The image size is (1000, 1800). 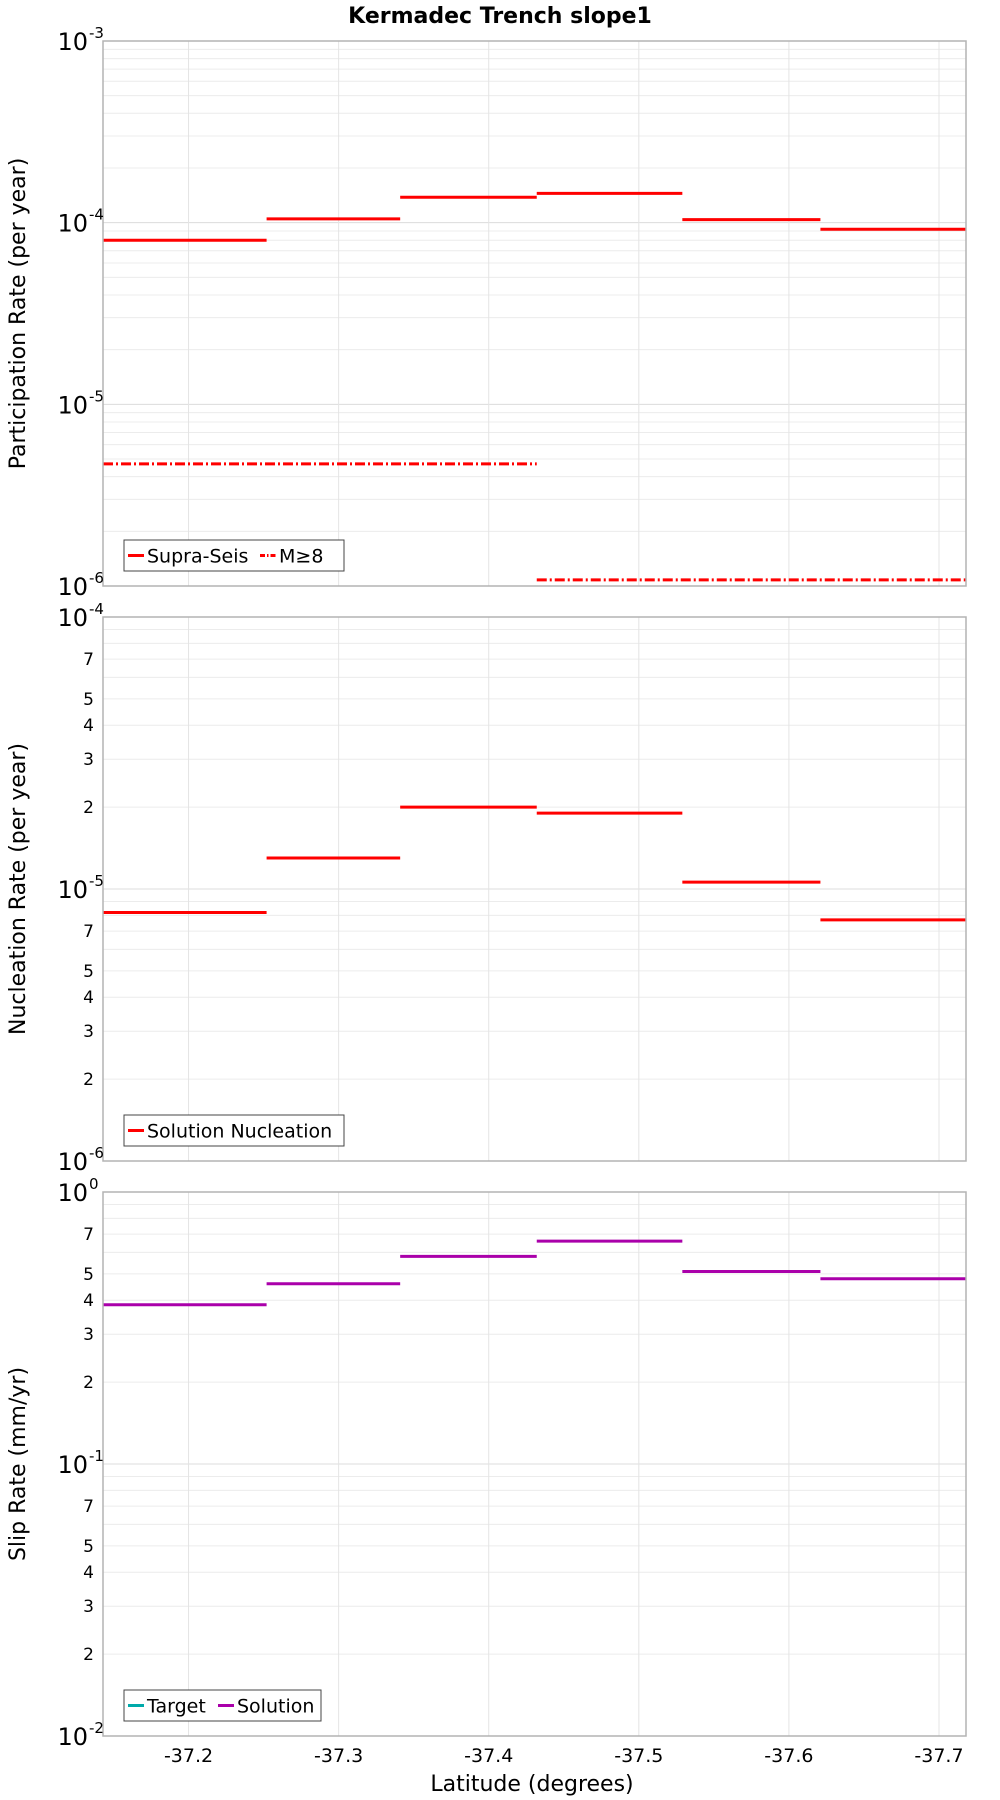 What do you see at coordinates (18, 1464) in the screenshot?
I see `y-axis-title: Slip Rate (mm/yr)` at bounding box center [18, 1464].